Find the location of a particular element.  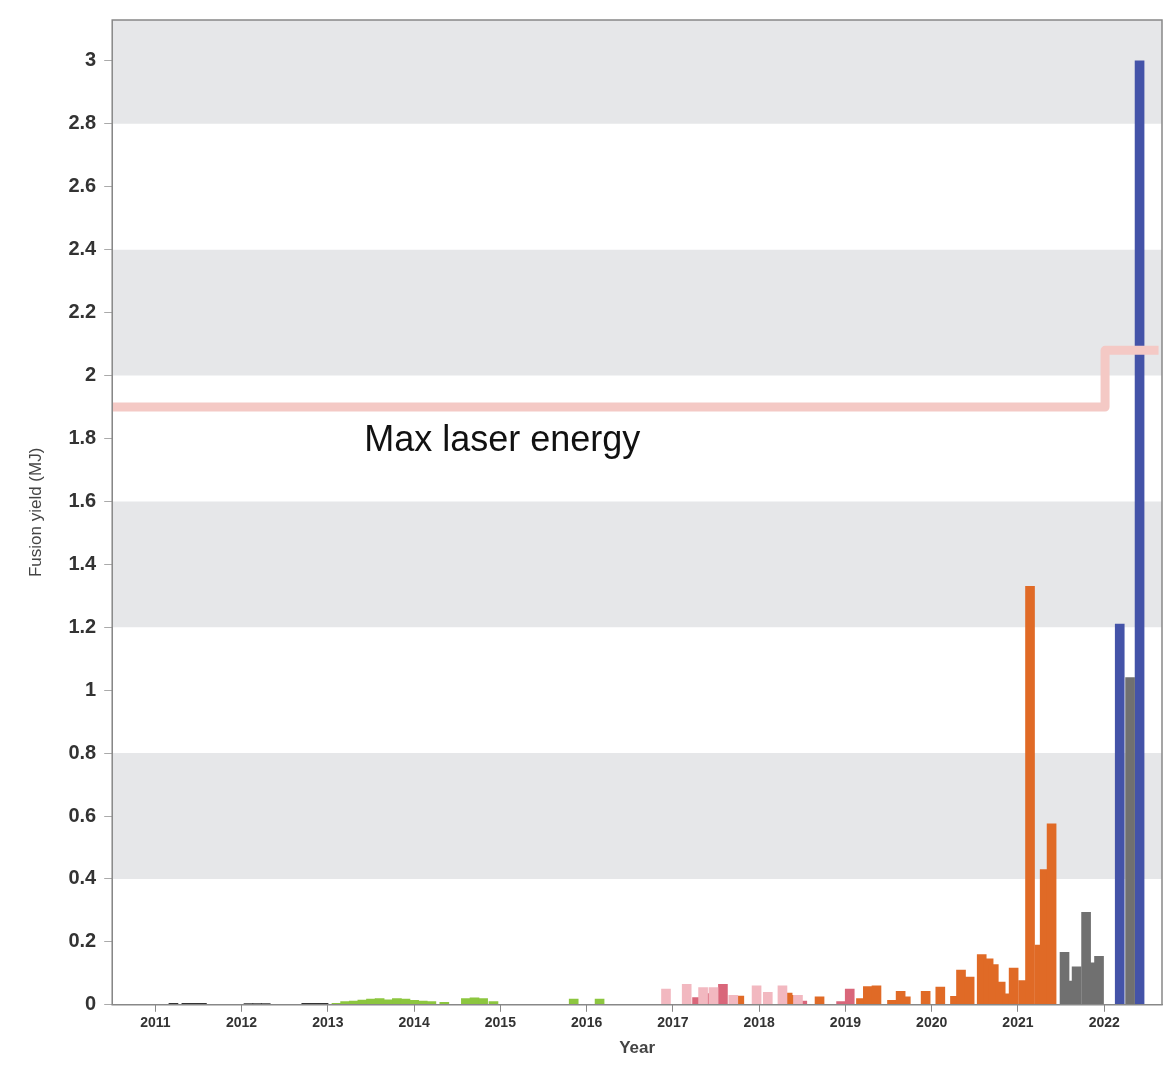

y-tick-label: 0 is located at coordinates (91, 1003).